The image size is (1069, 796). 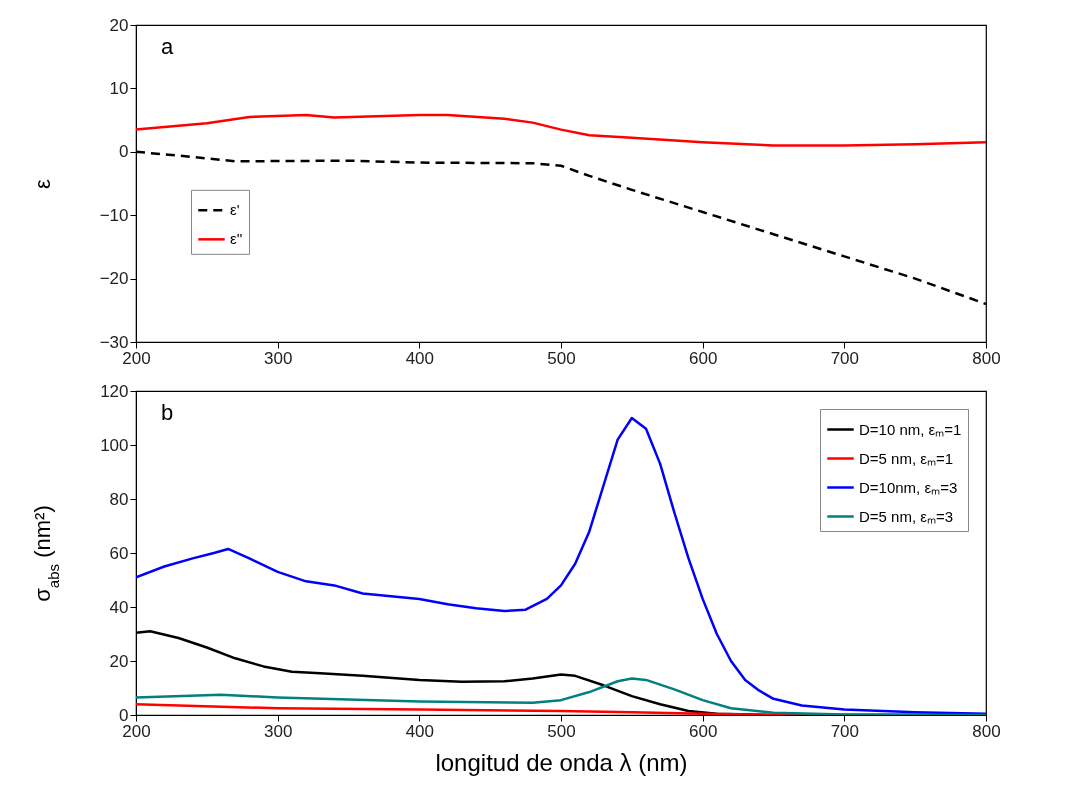 What do you see at coordinates (119, 553) in the screenshot?
I see `y-tick-label: 60` at bounding box center [119, 553].